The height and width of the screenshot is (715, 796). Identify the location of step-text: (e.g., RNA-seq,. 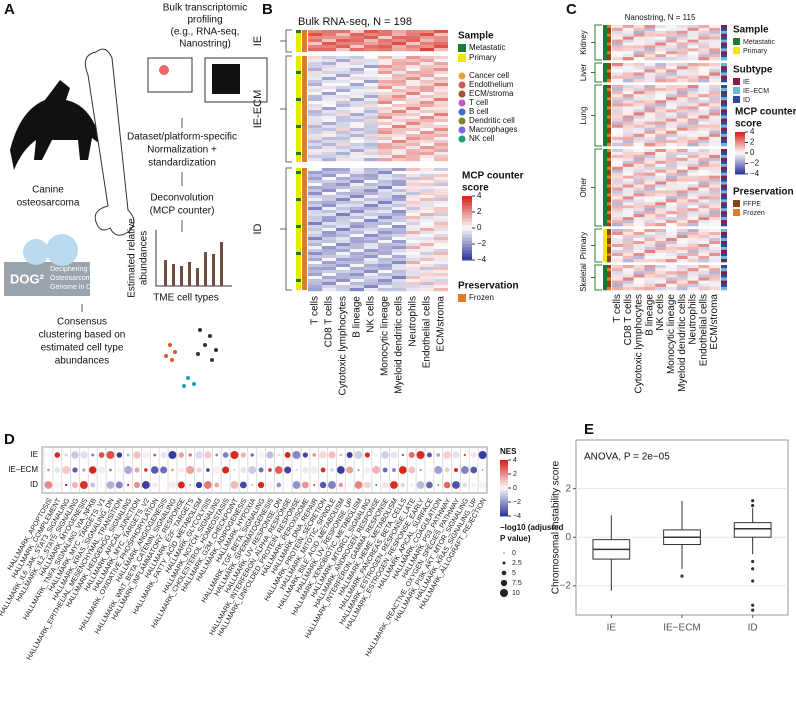
(205, 32).